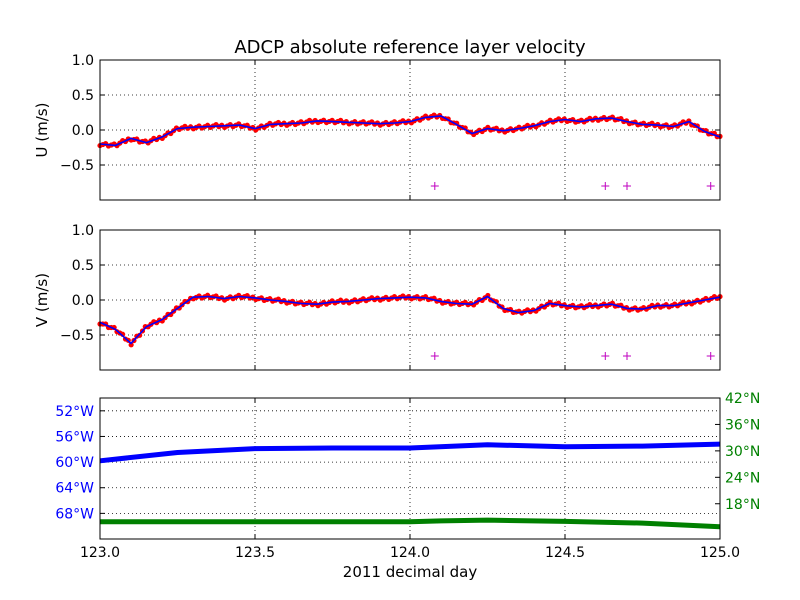  I want to click on longitude-tick-label: 68°W, so click(74, 514).